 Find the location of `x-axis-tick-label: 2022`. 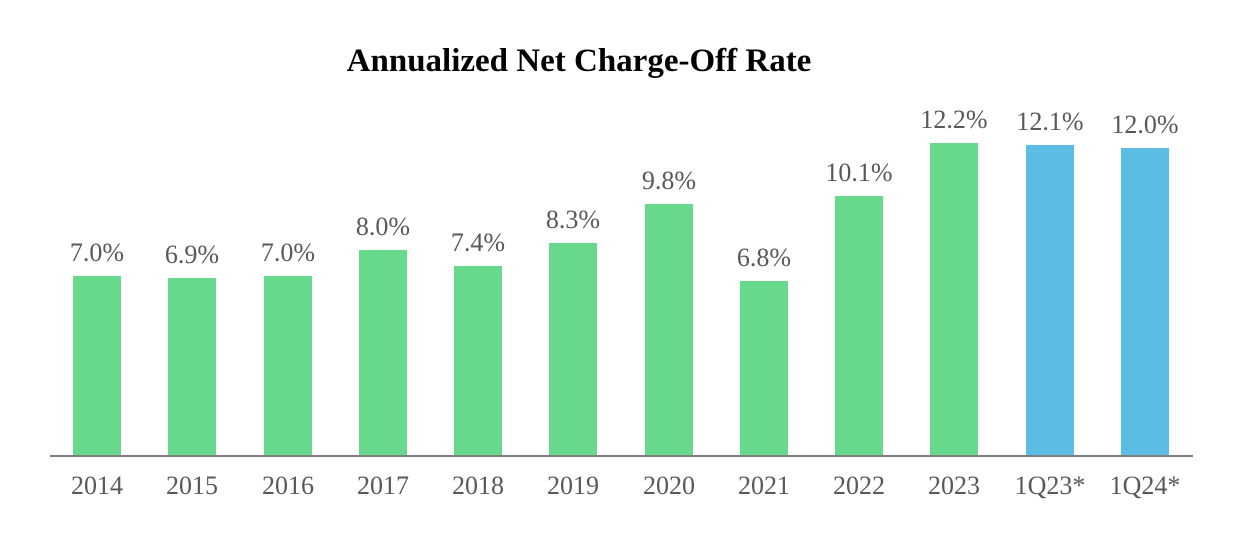

x-axis-tick-label: 2022 is located at coordinates (859, 485).